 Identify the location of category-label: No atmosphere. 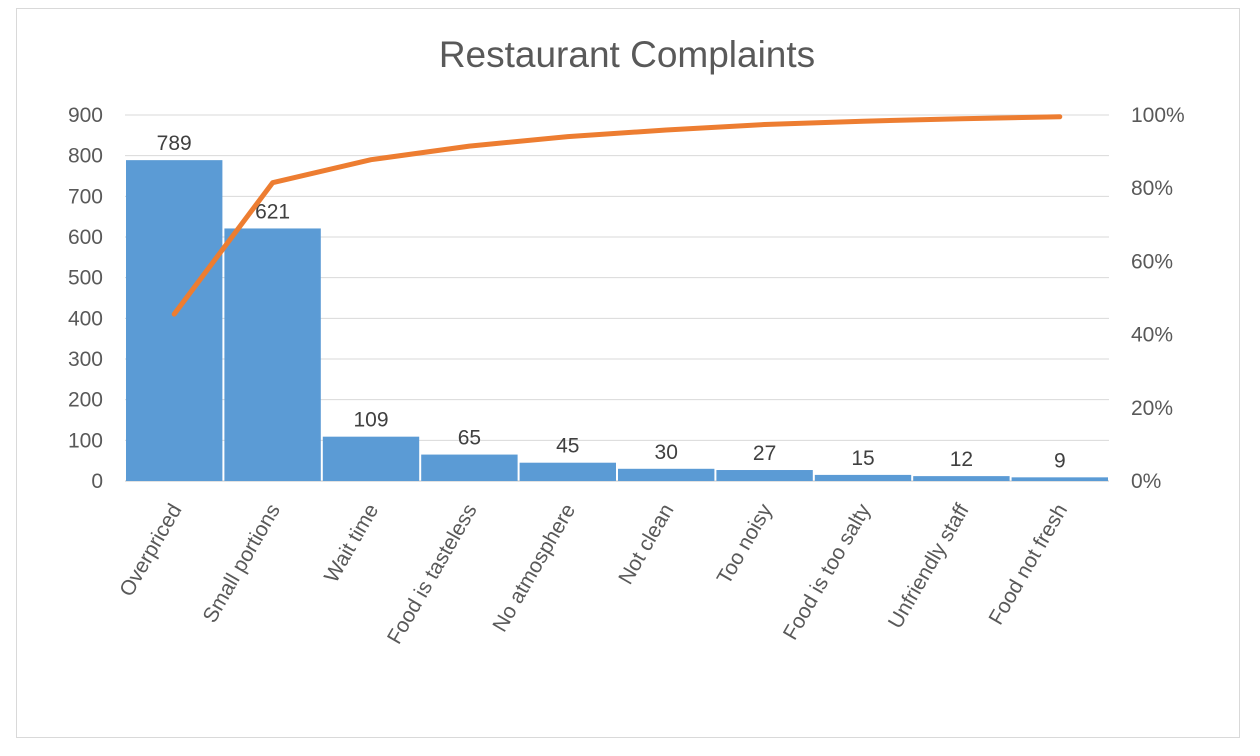
(534, 568).